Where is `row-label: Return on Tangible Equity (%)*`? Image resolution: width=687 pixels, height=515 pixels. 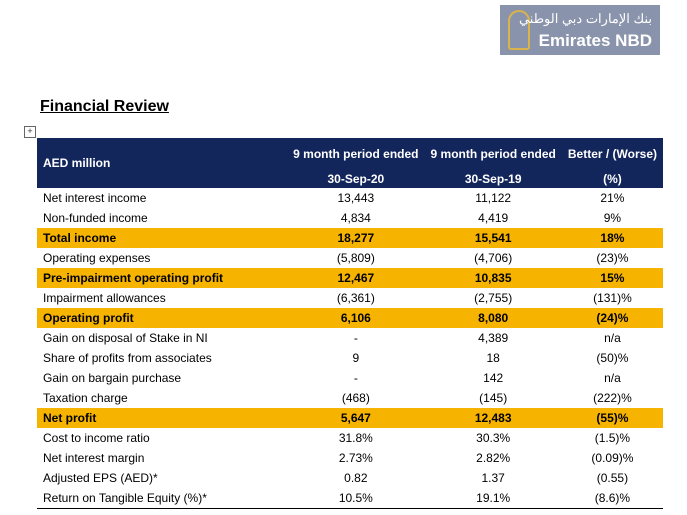
row-label: Return on Tangible Equity (%)* is located at coordinates (162, 498).